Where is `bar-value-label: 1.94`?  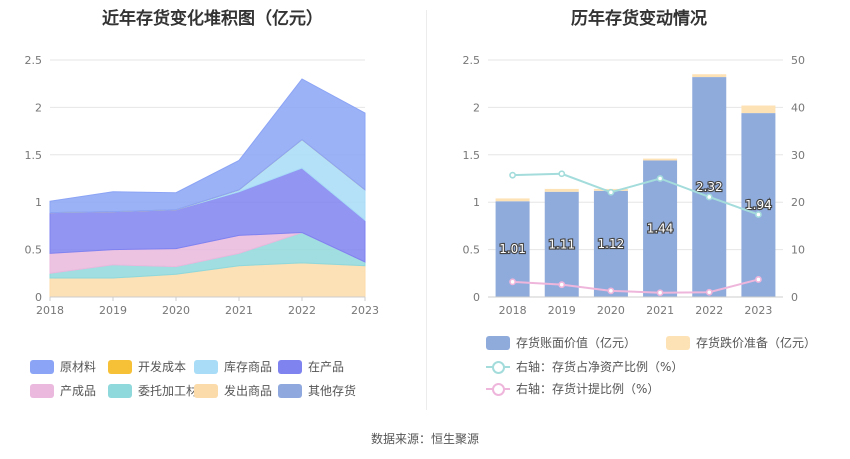
bar-value-label: 1.94 is located at coordinates (758, 205).